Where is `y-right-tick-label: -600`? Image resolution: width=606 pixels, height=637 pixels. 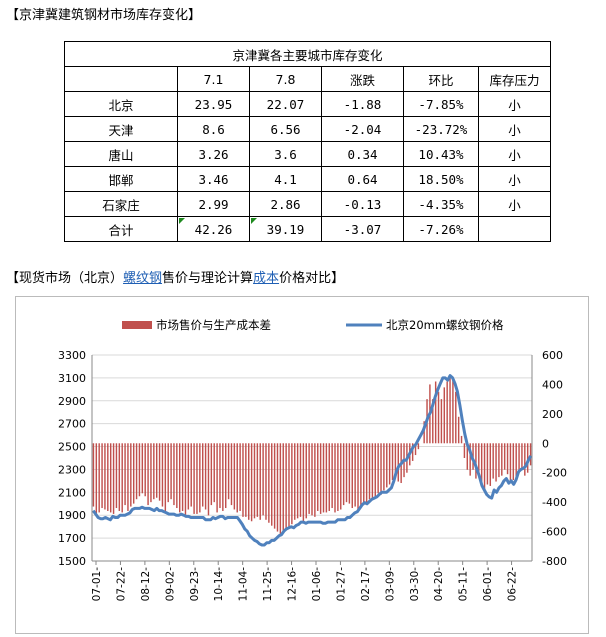
y-right-tick-label: -600 is located at coordinates (554, 532).